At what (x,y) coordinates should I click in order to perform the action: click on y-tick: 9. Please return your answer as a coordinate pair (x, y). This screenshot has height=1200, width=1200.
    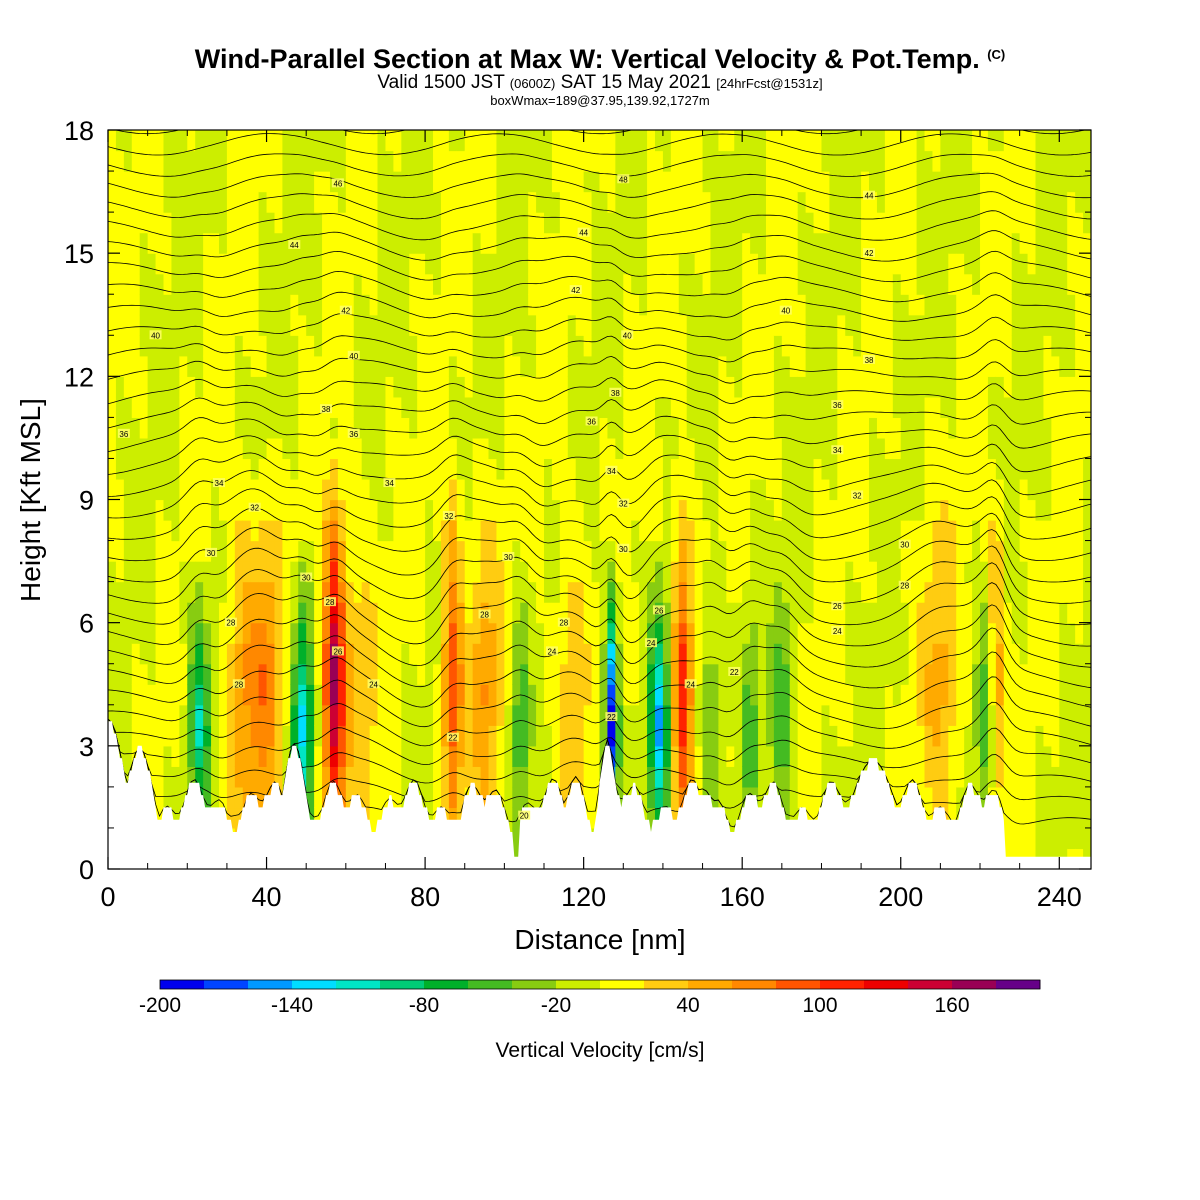
    Looking at the image, I should click on (585, 501).